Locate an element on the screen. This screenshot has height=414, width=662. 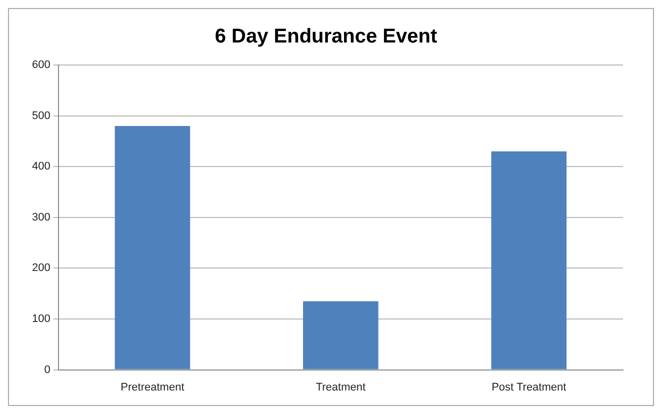
x-tick-label: Treatment is located at coordinates (341, 387).